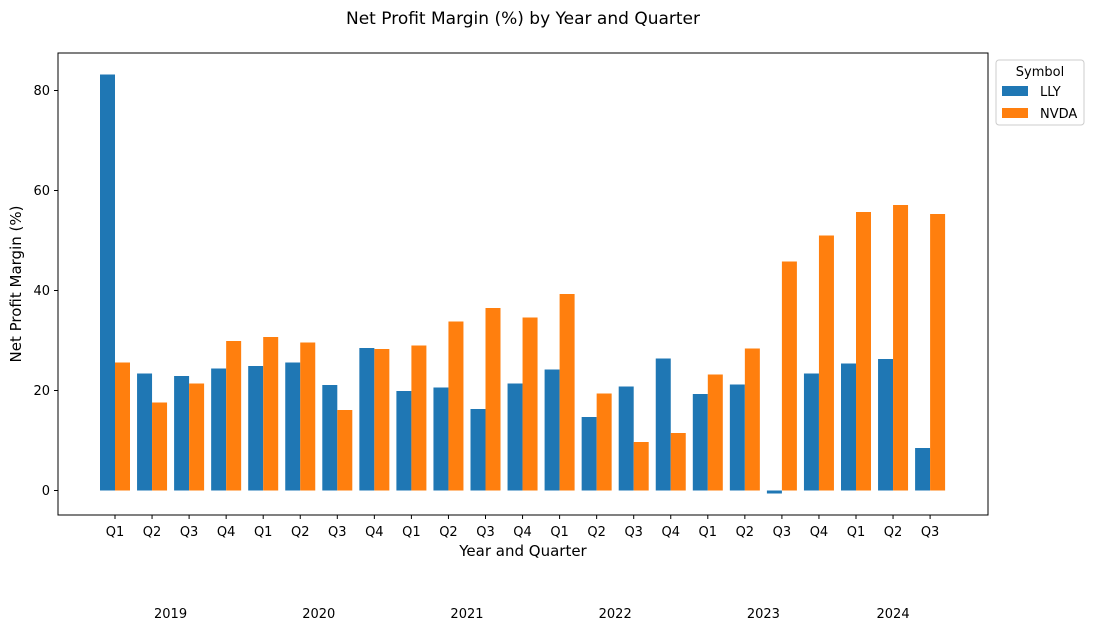 This screenshot has height=631, width=1094. Describe the element at coordinates (532, 614) in the screenshot. I see `year-labels: 2019 2020 2021 2022 2023 2024` at that location.